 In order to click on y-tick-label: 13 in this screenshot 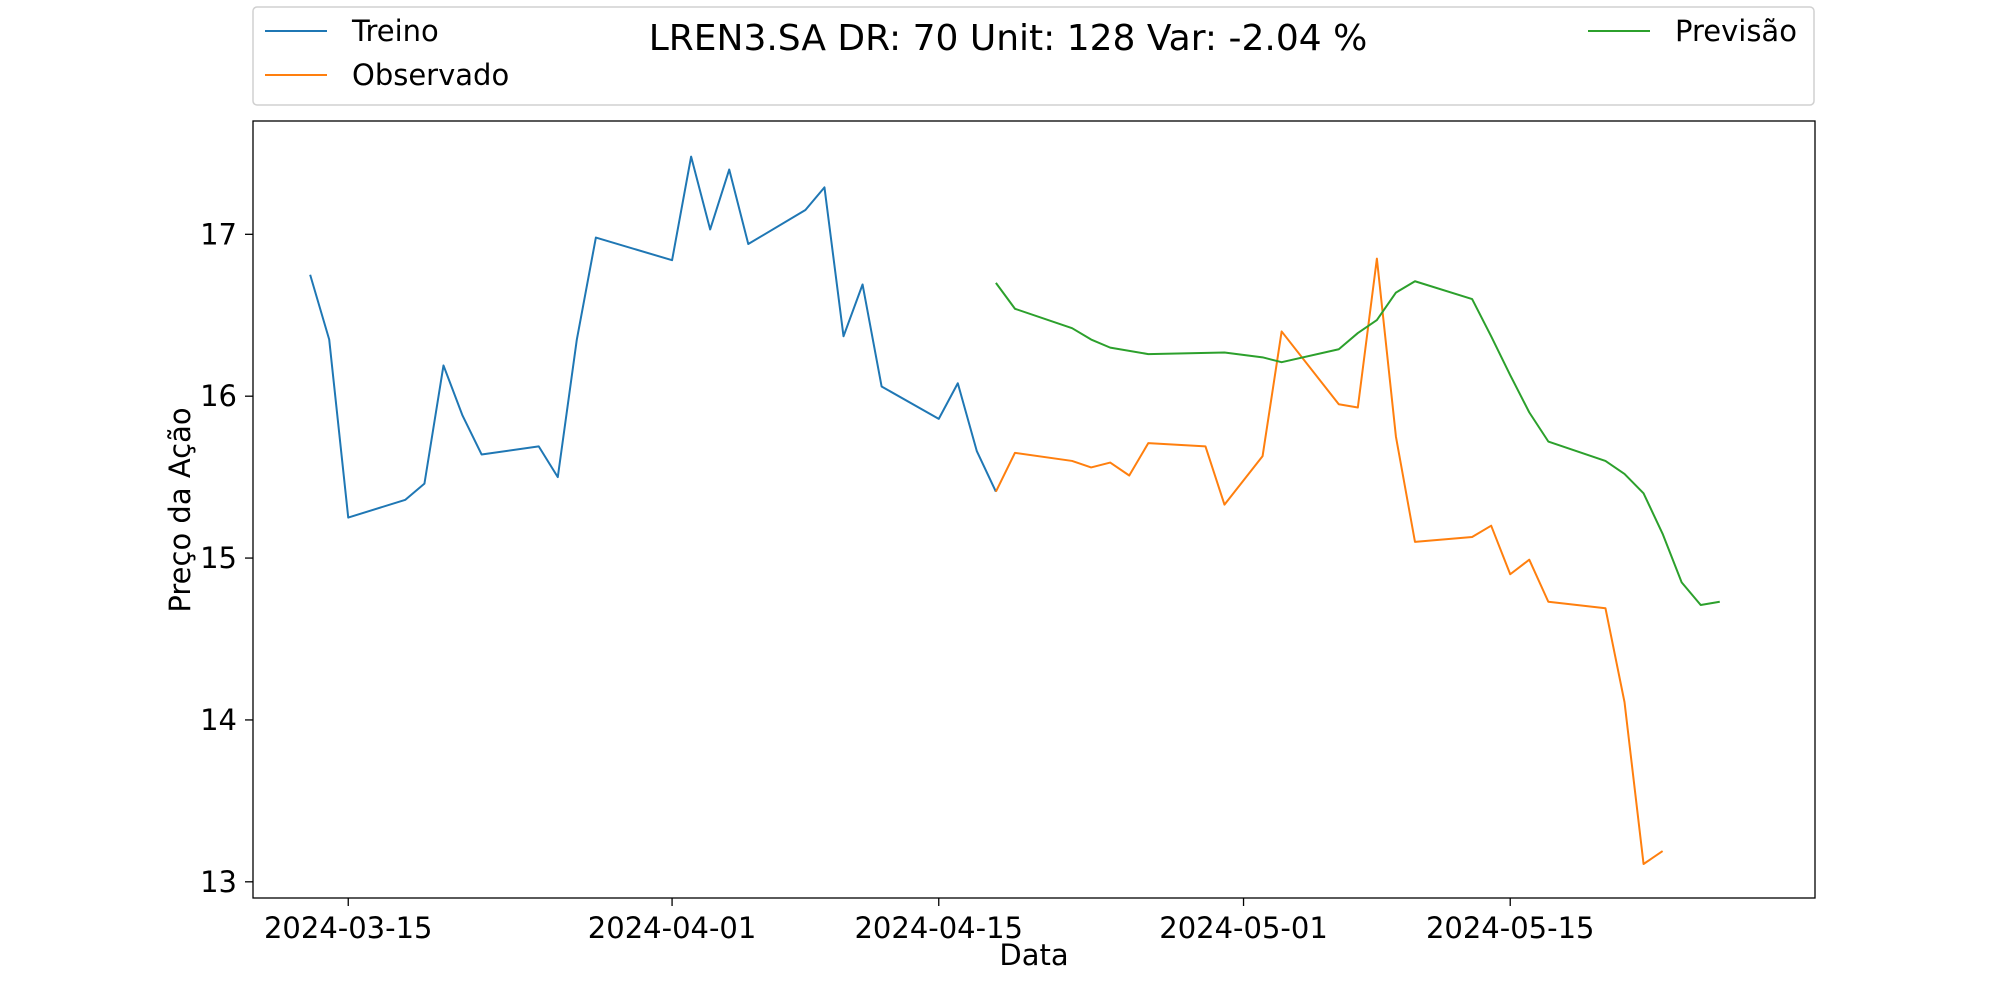, I will do `click(218, 882)`.